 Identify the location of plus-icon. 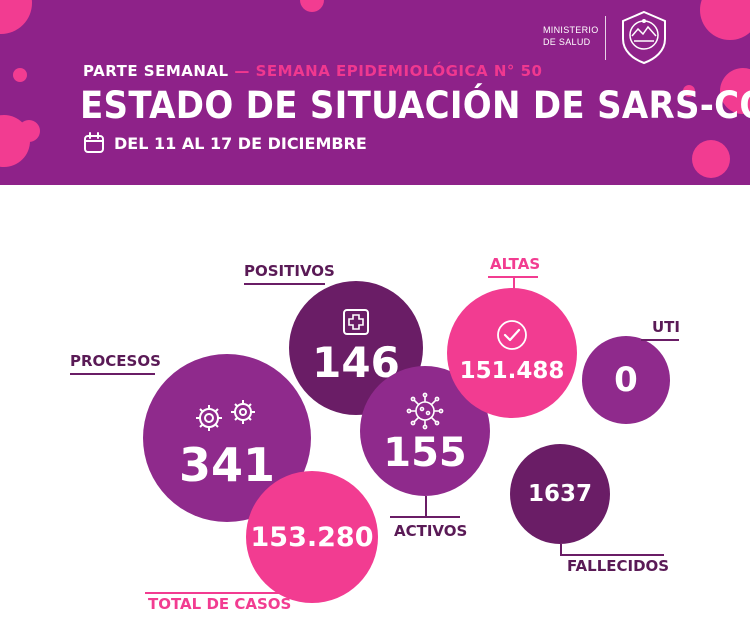
(356, 322).